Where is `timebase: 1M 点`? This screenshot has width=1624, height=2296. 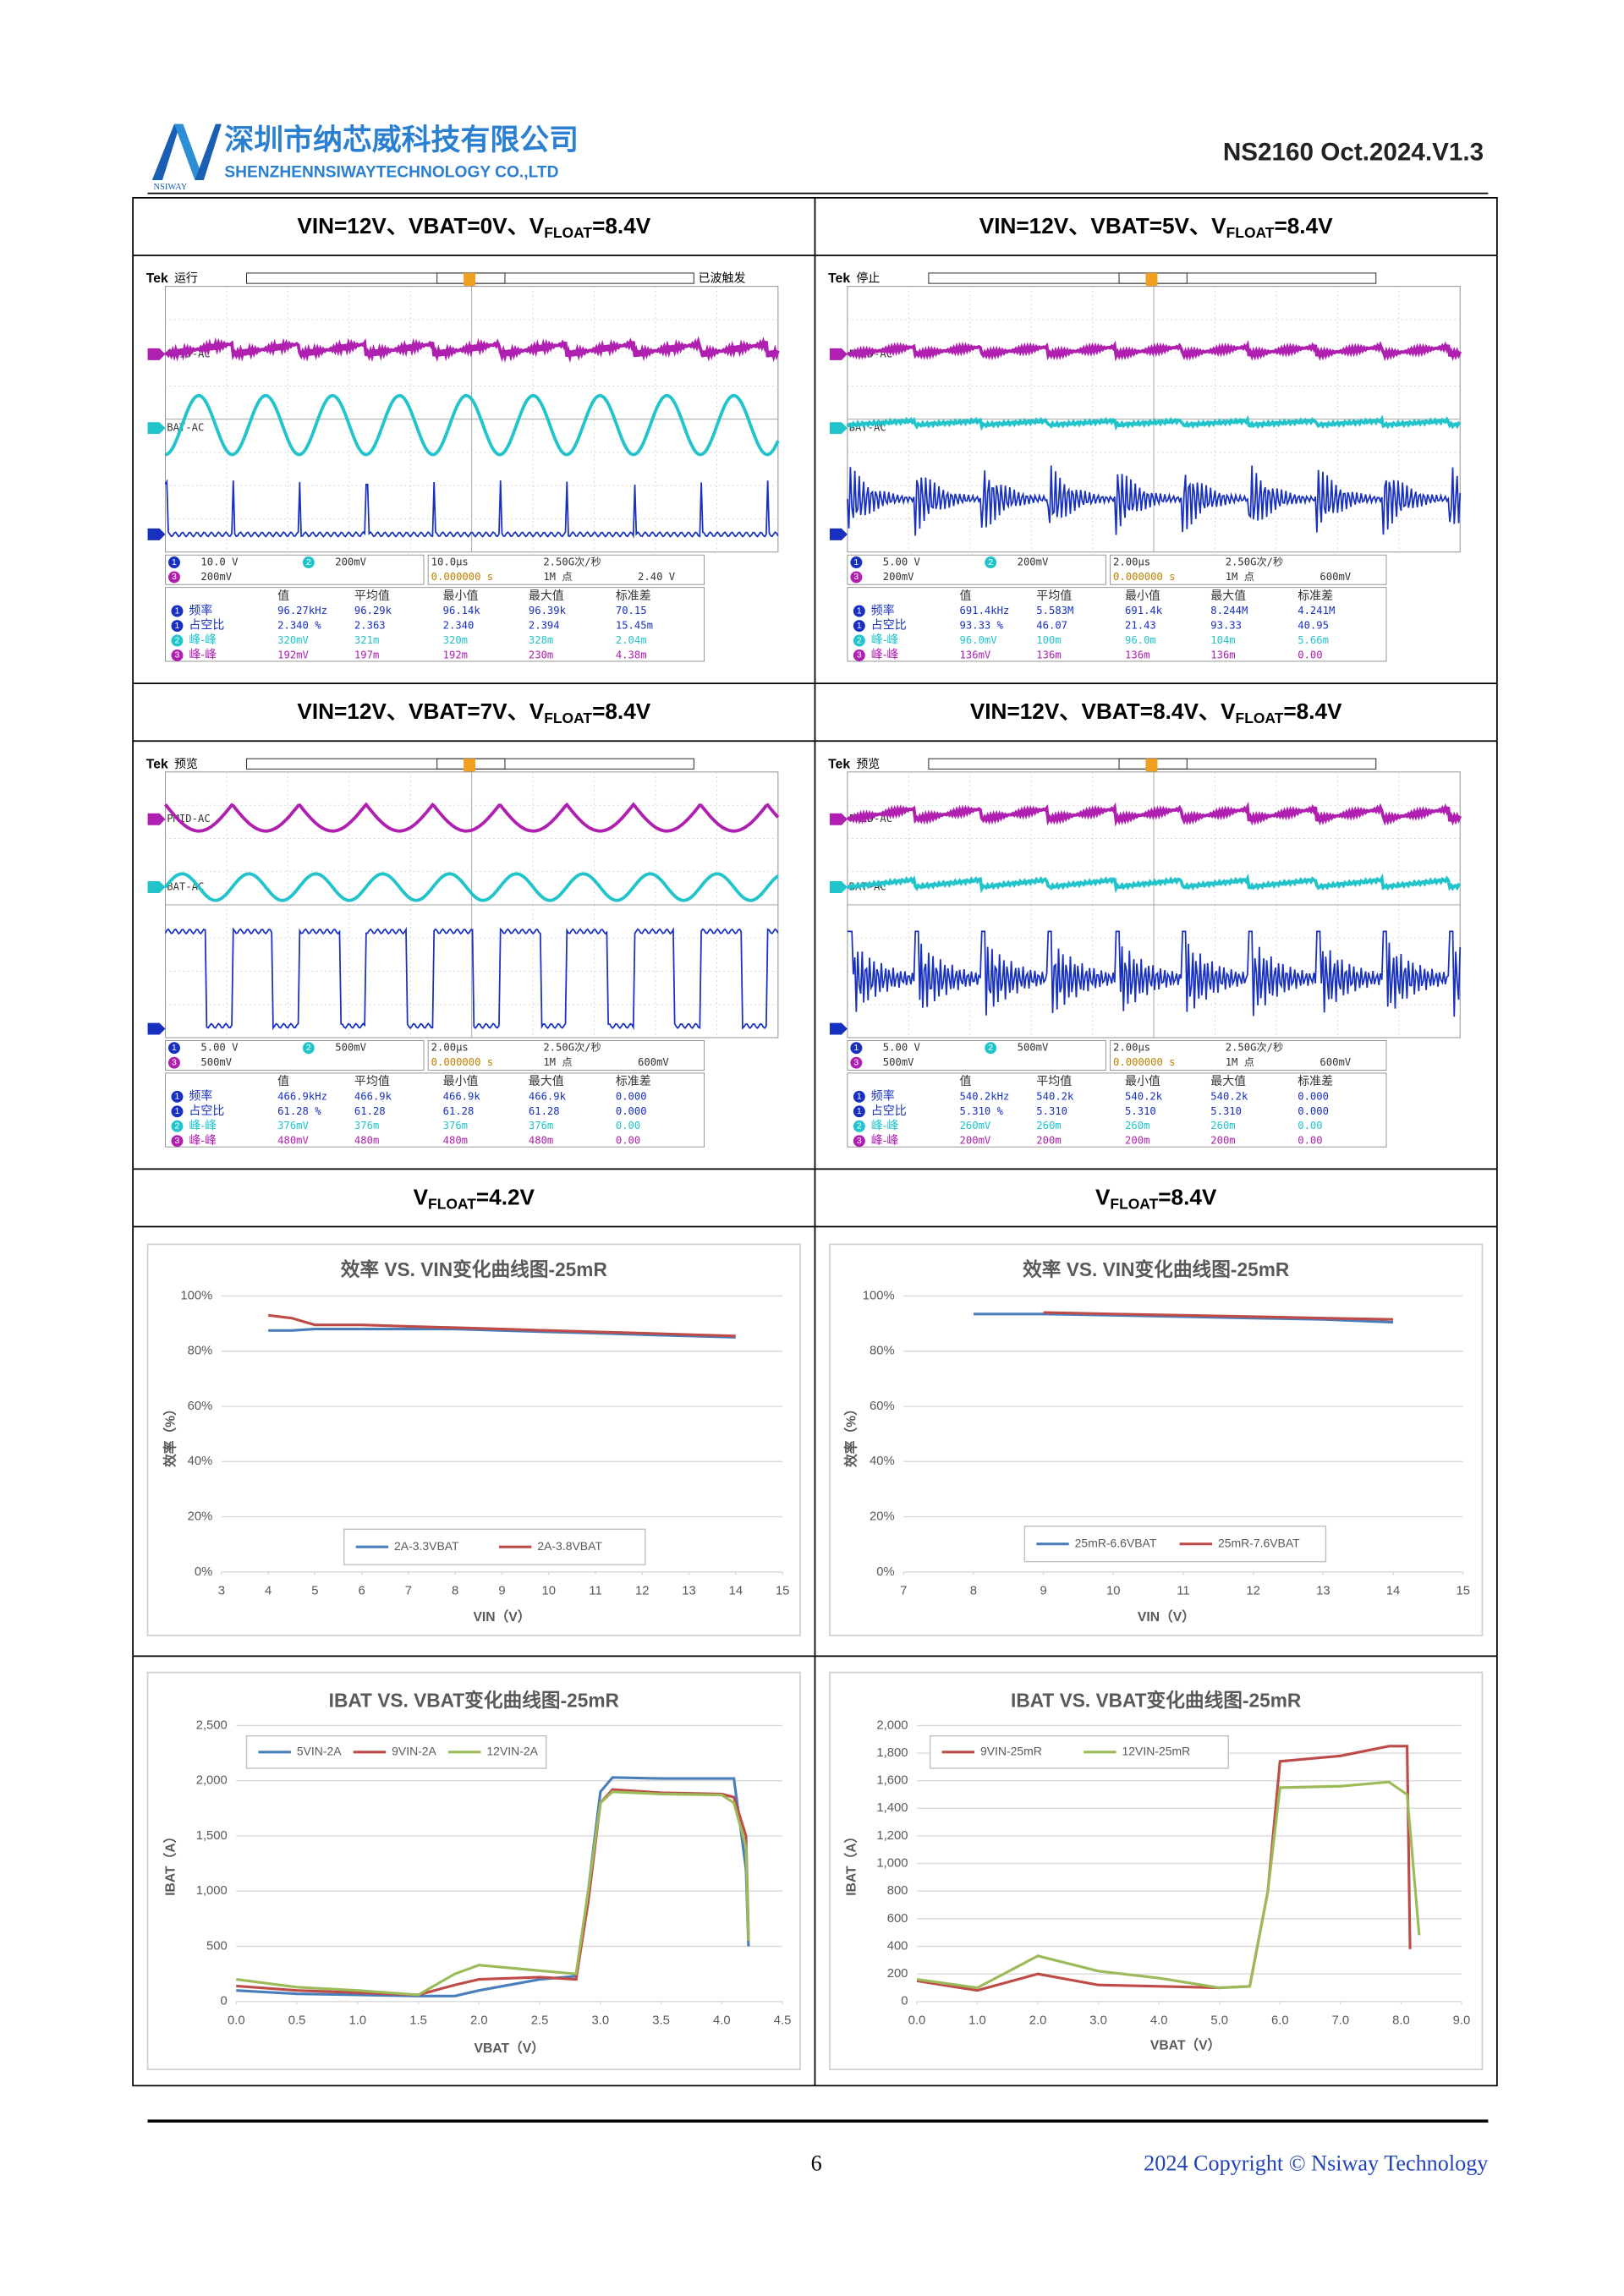 timebase: 1M 点 is located at coordinates (1240, 577).